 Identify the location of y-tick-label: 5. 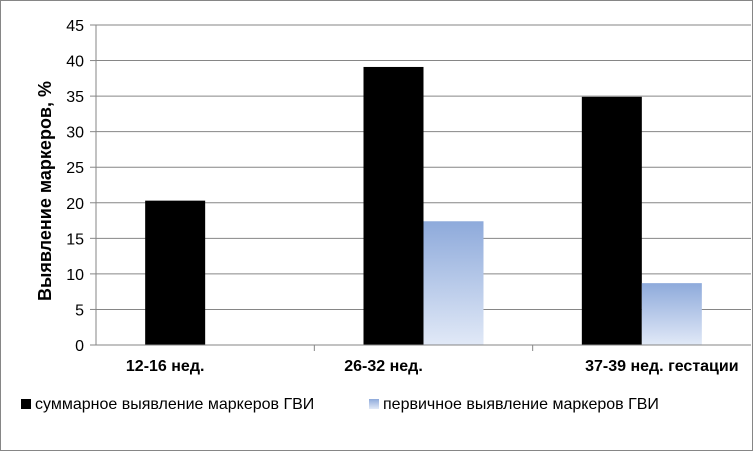
(79, 310).